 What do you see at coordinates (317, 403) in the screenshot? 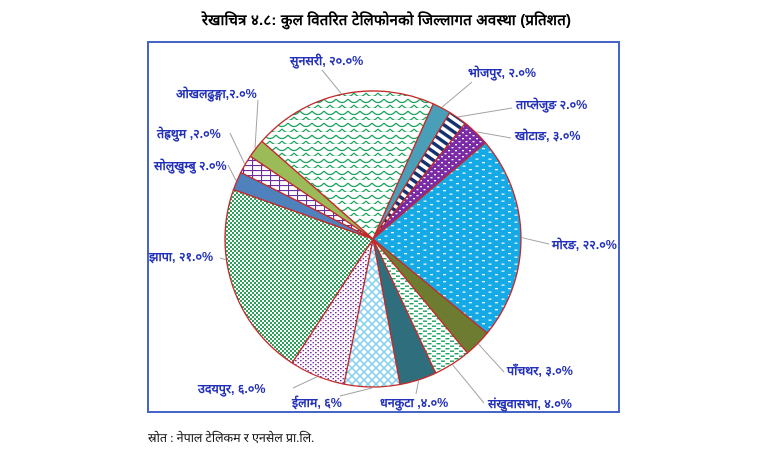
I see `pie-label-ilam: ईलाम, ६%` at bounding box center [317, 403].